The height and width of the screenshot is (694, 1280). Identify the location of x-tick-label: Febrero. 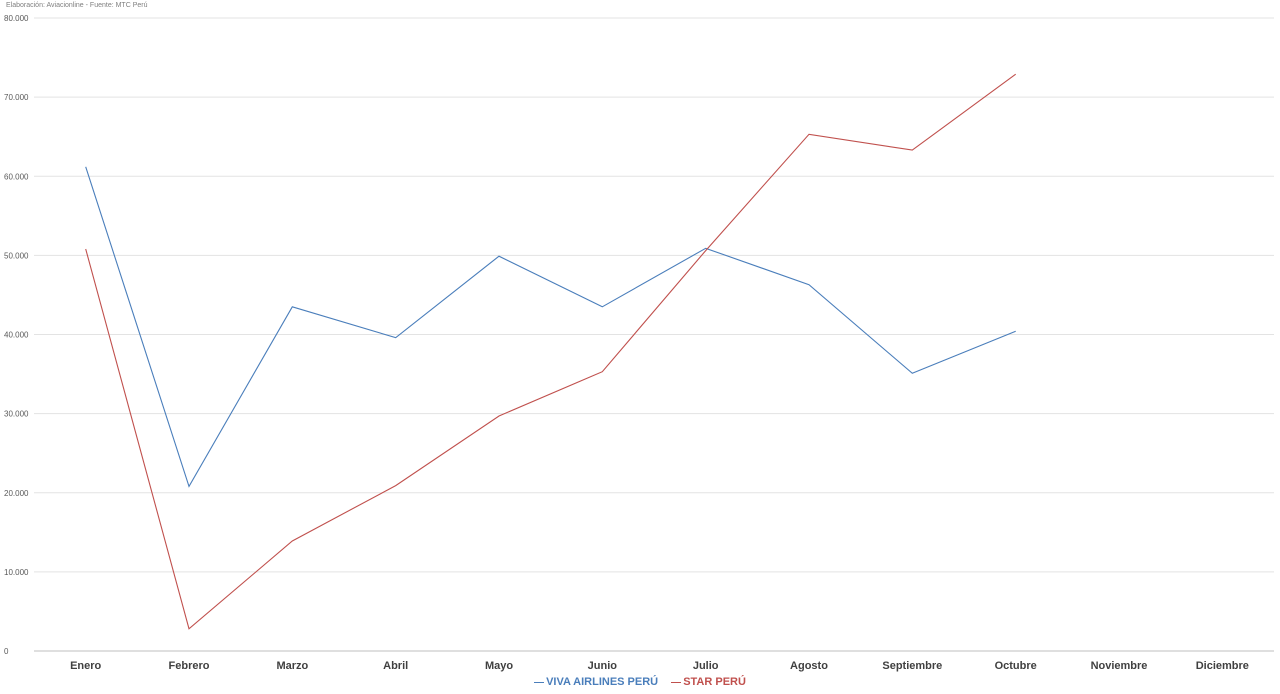
(189, 666).